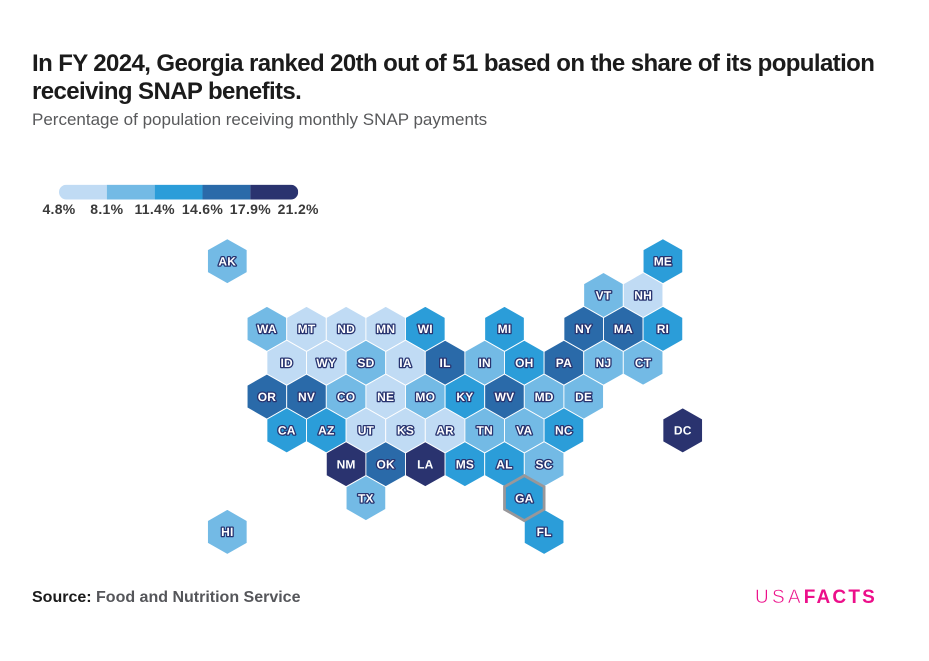 The width and height of the screenshot is (929, 661). I want to click on svg-text: AL, so click(504, 465).